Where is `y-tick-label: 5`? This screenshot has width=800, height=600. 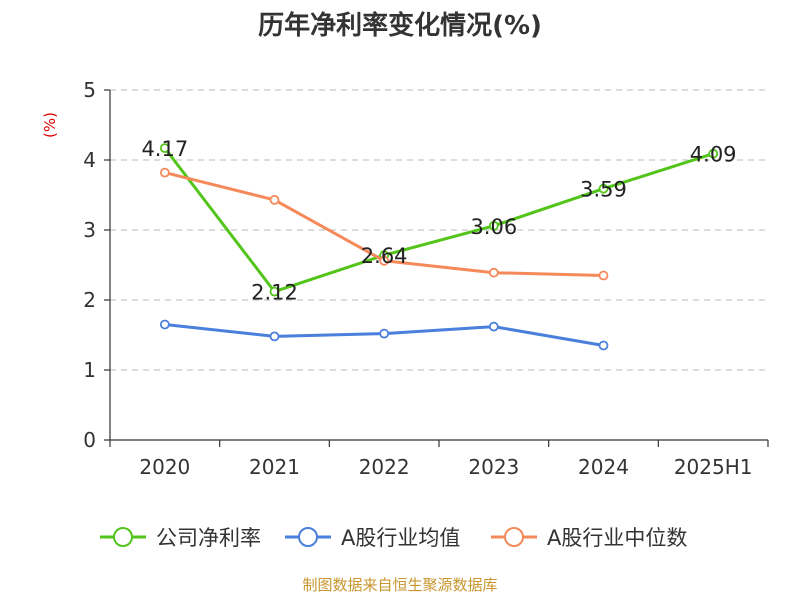 y-tick-label: 5 is located at coordinates (89, 90).